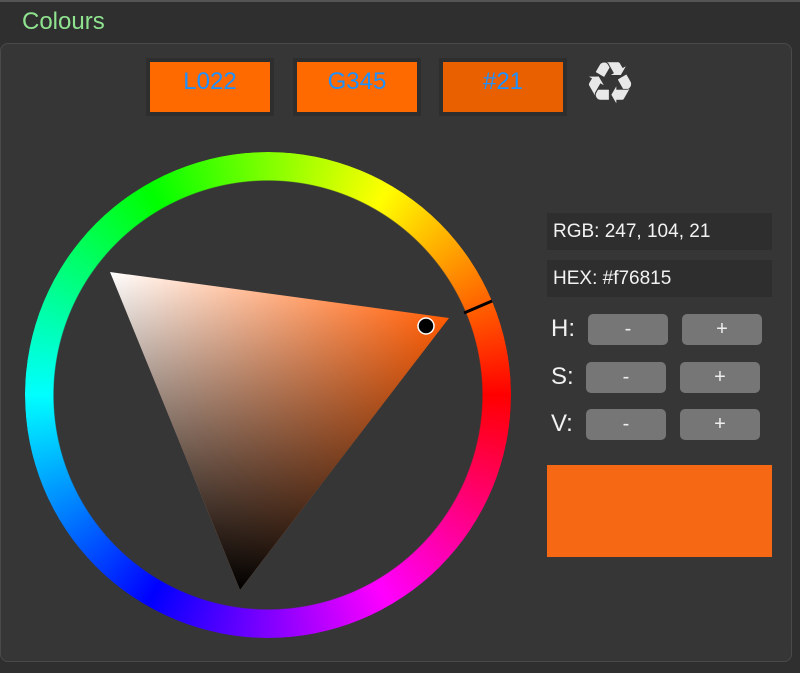 This screenshot has width=800, height=673. What do you see at coordinates (626, 377) in the screenshot?
I see `saturation-minus-button: -` at bounding box center [626, 377].